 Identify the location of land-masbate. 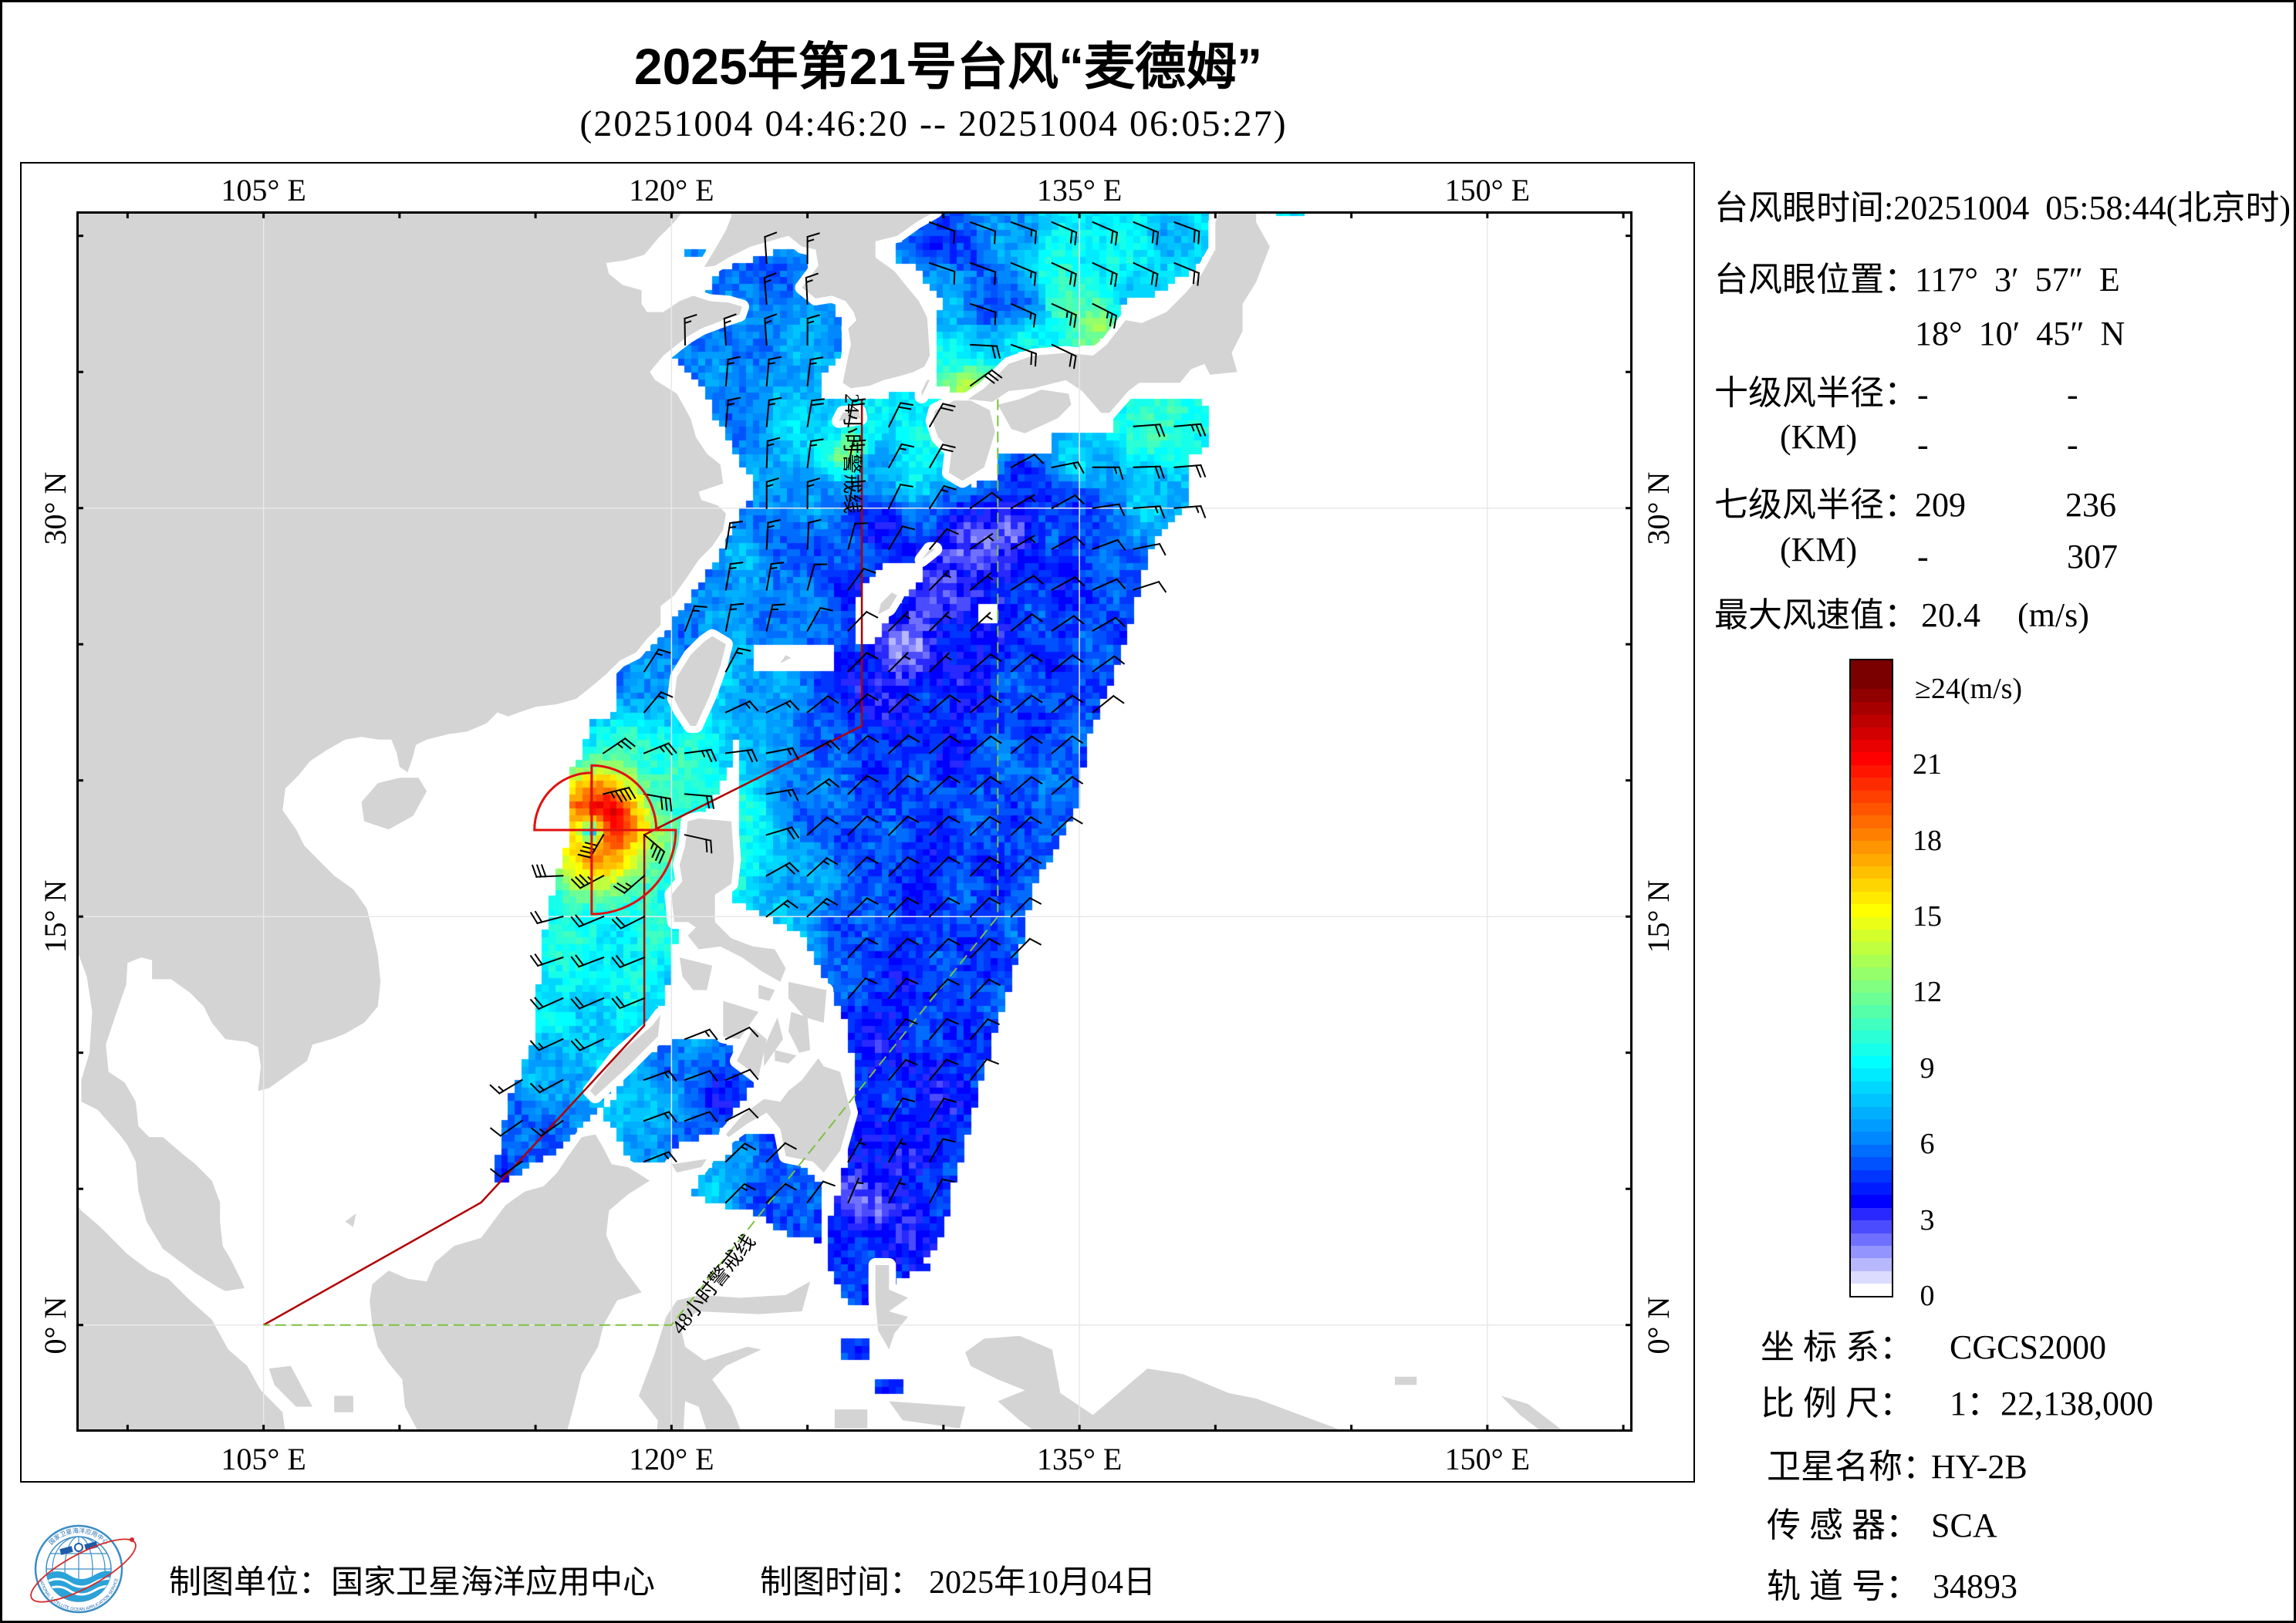
(766, 992).